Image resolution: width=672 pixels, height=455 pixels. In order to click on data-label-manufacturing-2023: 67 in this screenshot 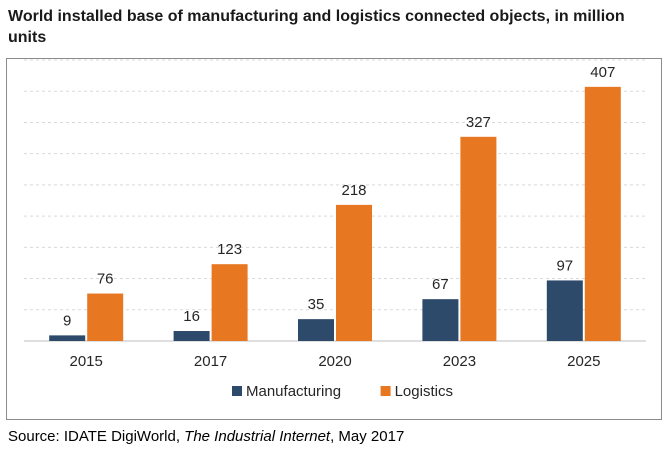, I will do `click(440, 284)`.